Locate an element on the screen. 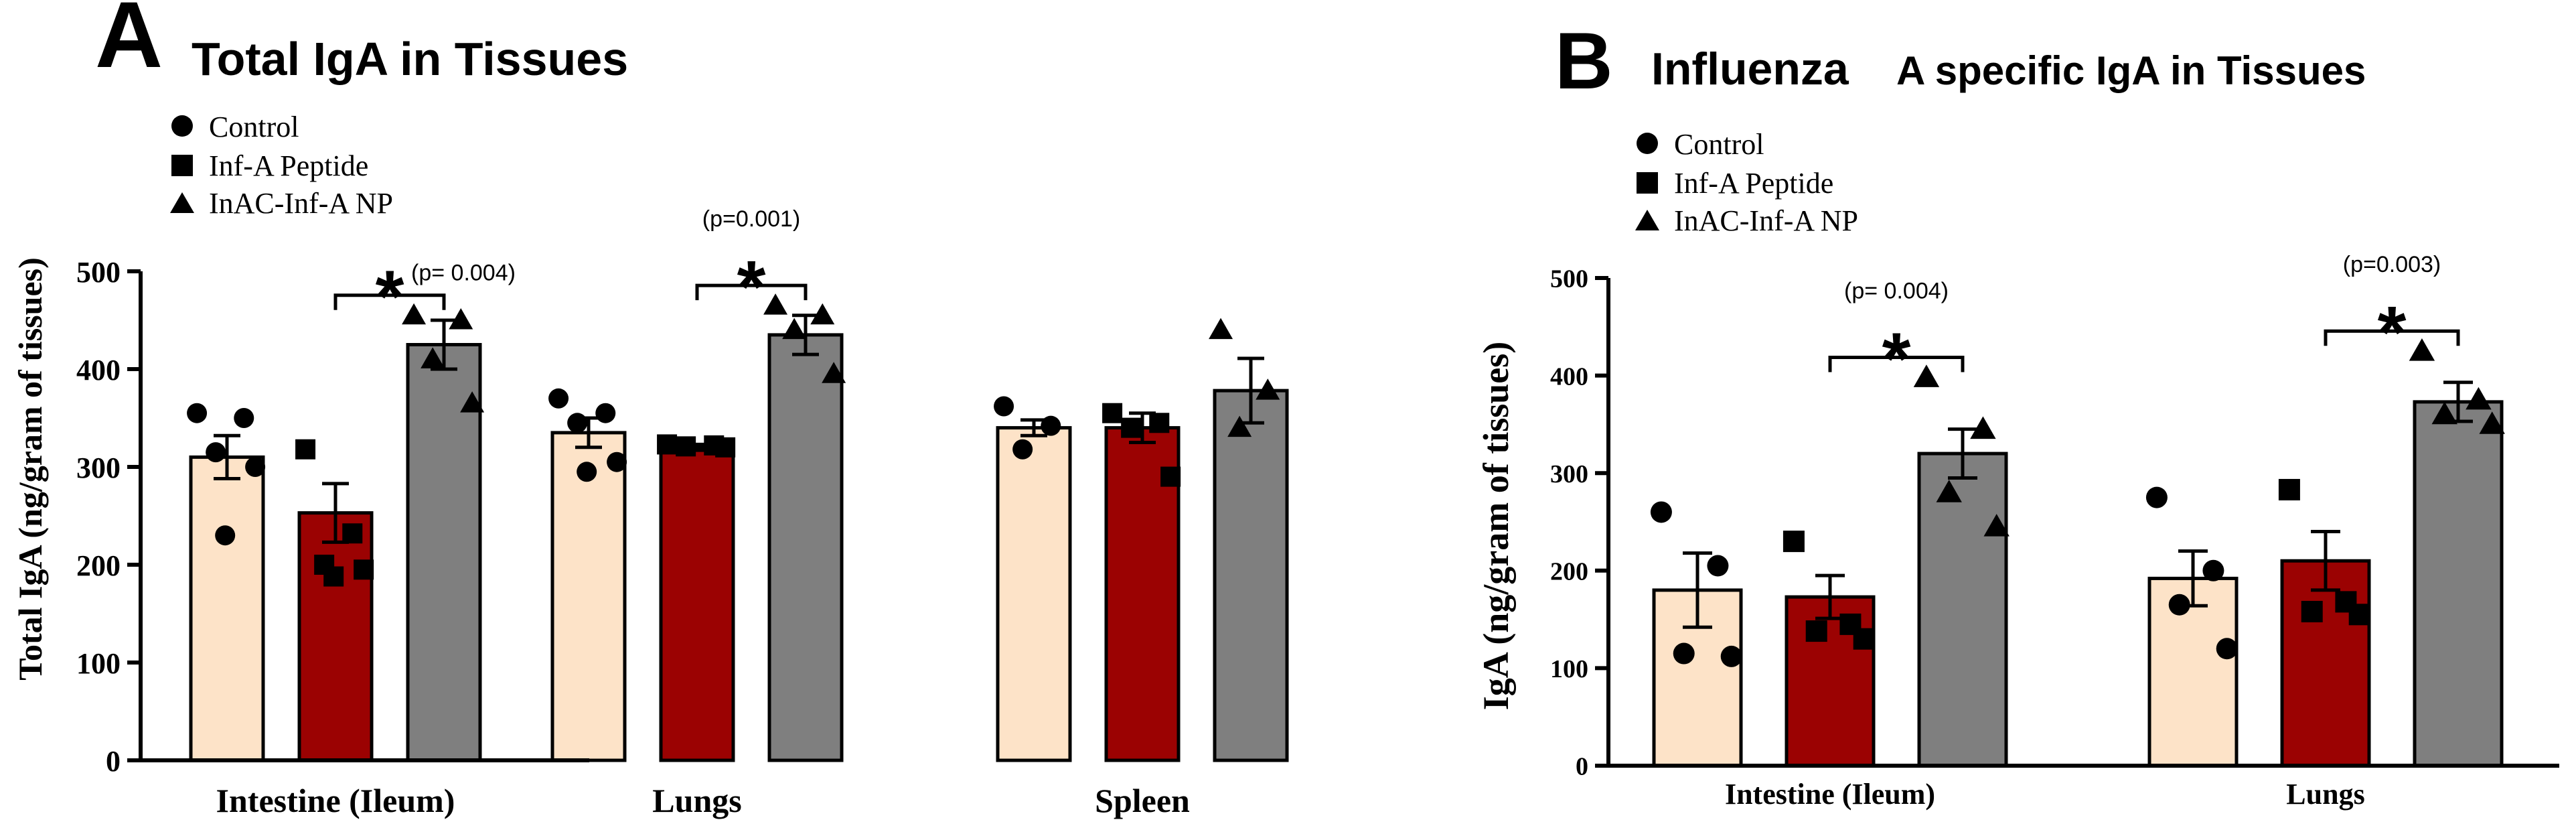 The width and height of the screenshot is (2576, 830). panel-a-legend: Control Inf-A Peptide InAC-Inf-A NP is located at coordinates (281, 165).